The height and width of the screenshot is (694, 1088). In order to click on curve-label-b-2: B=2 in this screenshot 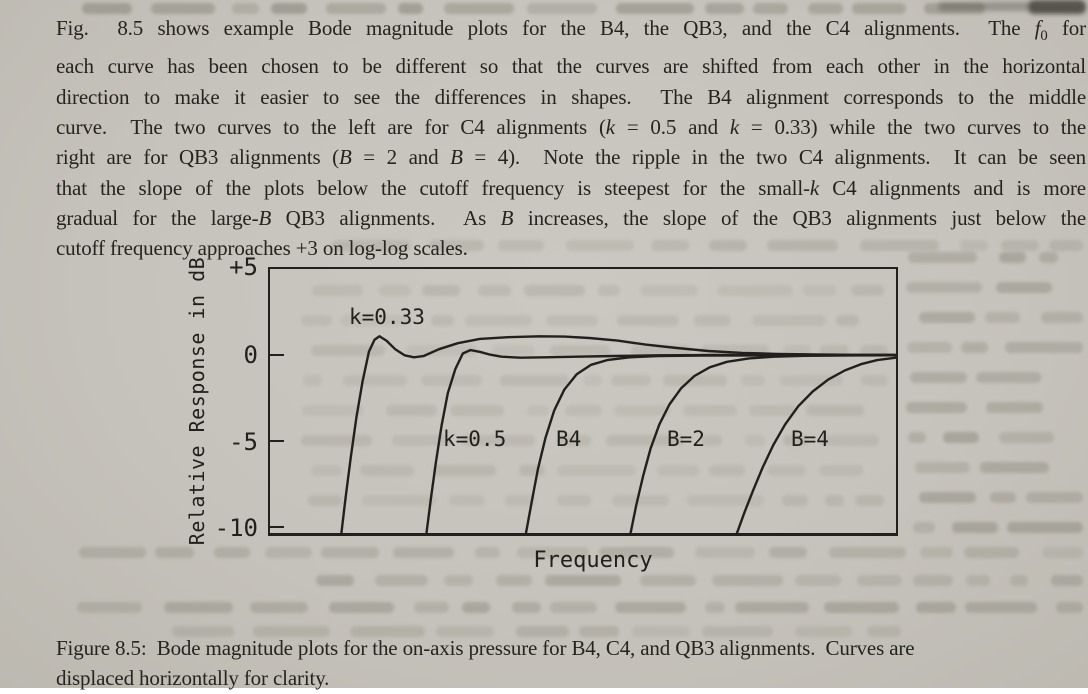, I will do `click(686, 439)`.